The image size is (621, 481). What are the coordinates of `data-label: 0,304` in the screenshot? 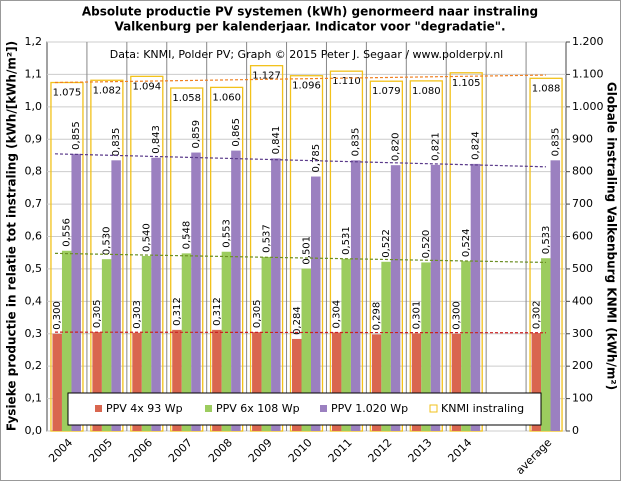 It's located at (337, 314).